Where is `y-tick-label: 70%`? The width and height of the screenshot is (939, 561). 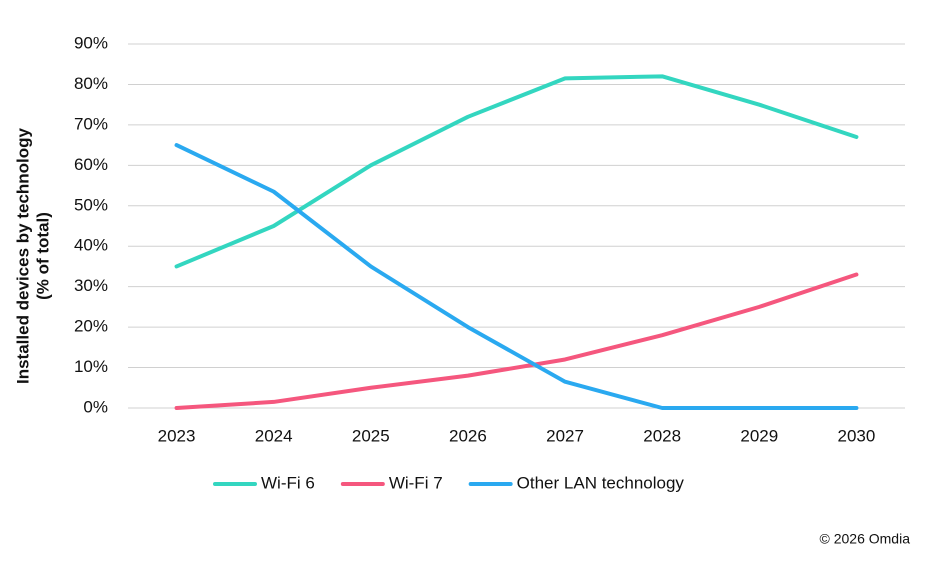 y-tick-label: 70% is located at coordinates (91, 123).